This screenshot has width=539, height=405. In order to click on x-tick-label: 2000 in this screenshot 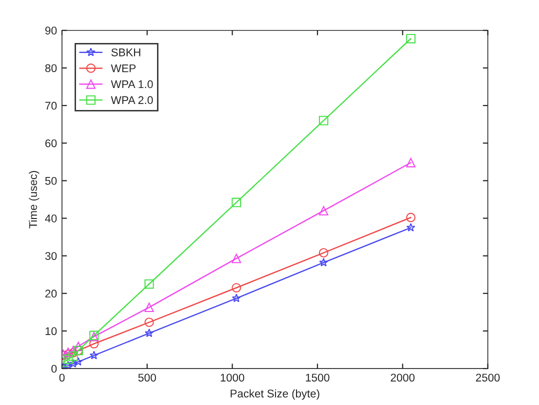, I will do `click(402, 378)`.